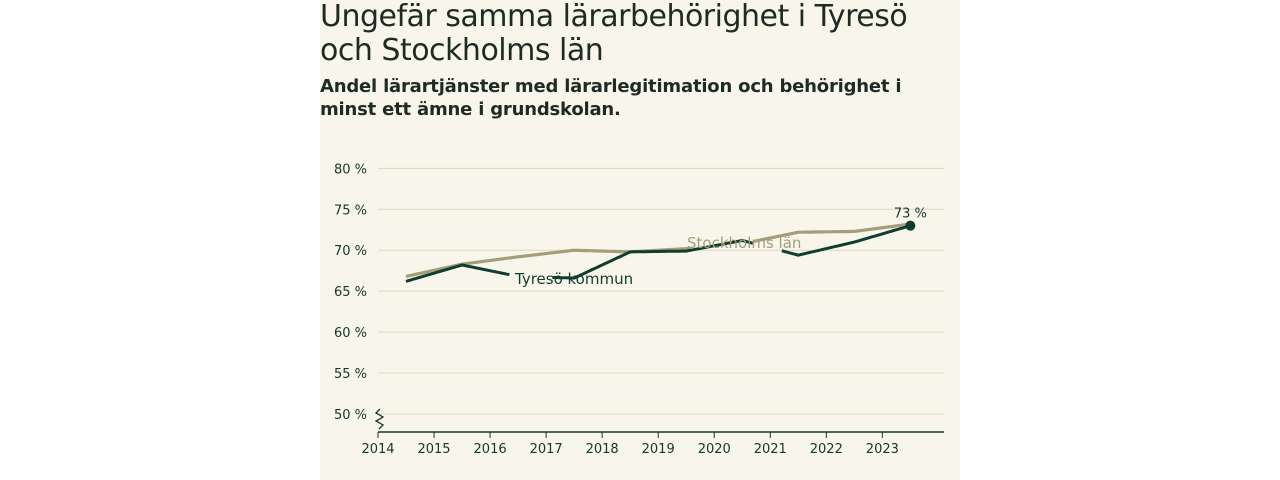  I want to click on series-line-stockholm, so click(832, 232).